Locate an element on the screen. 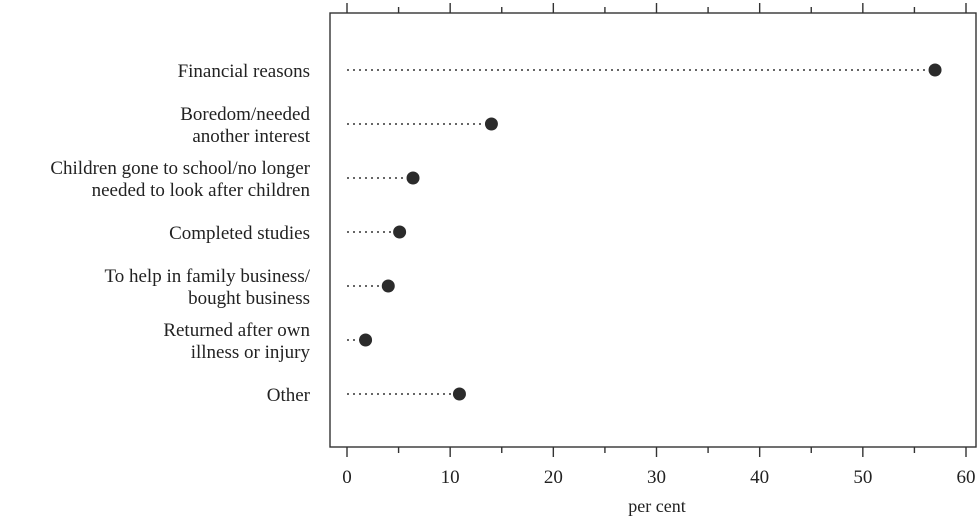 This screenshot has width=980, height=516. x-tick-label: 40 is located at coordinates (759, 477).